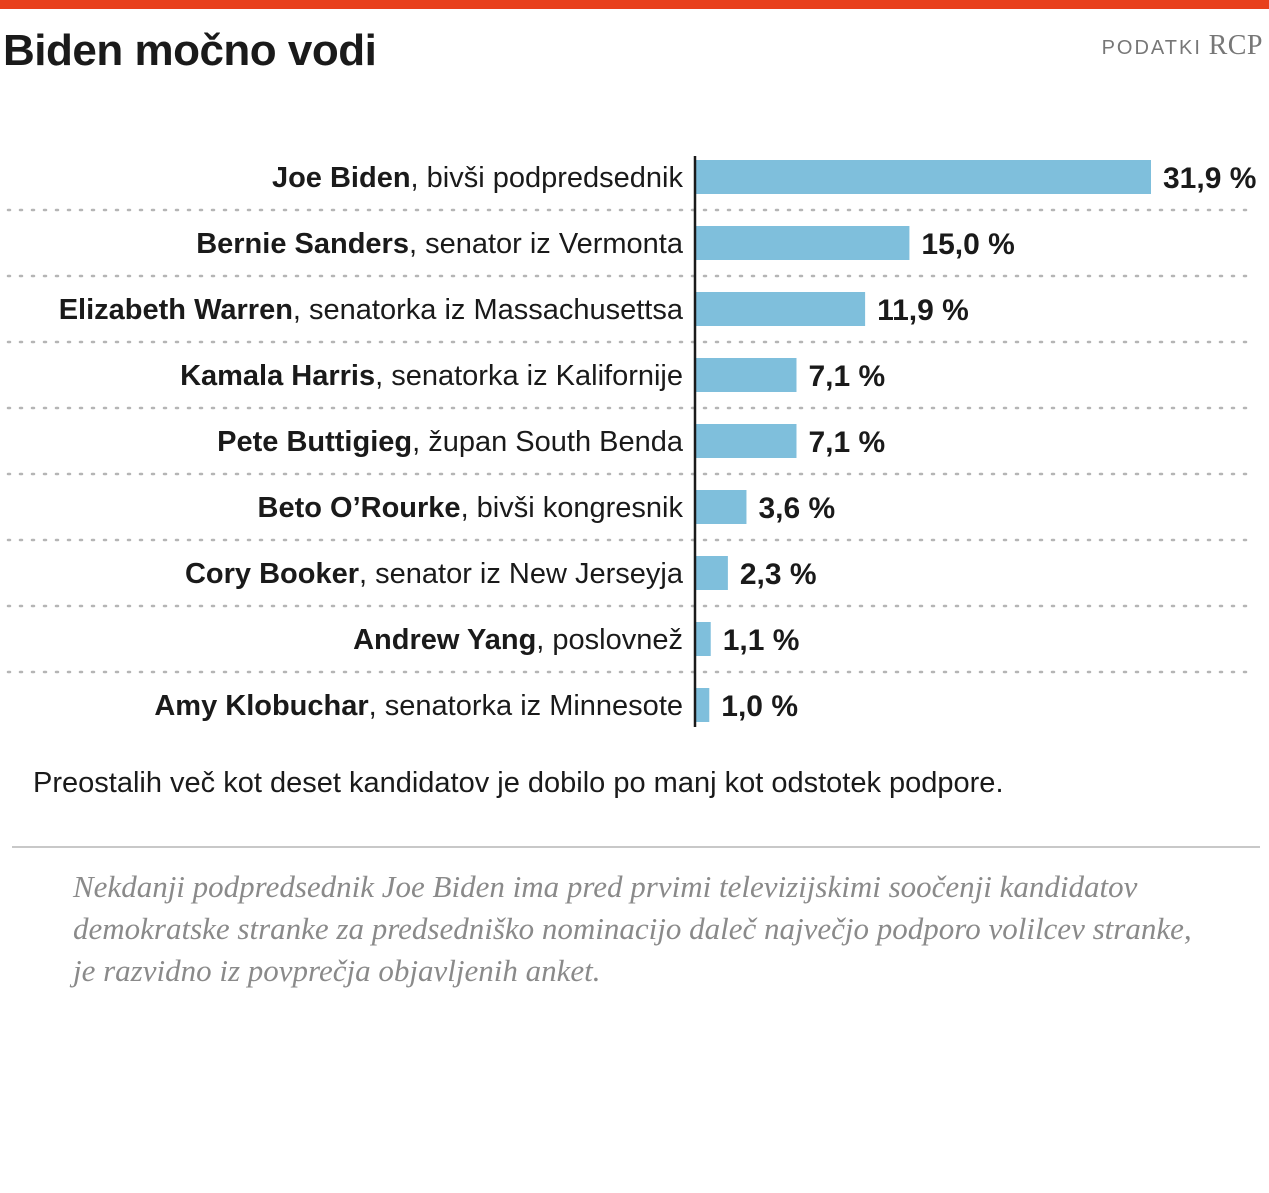 This screenshot has height=1193, width=1269. I want to click on candidate-name: Amy Klobuchar, so click(261, 706).